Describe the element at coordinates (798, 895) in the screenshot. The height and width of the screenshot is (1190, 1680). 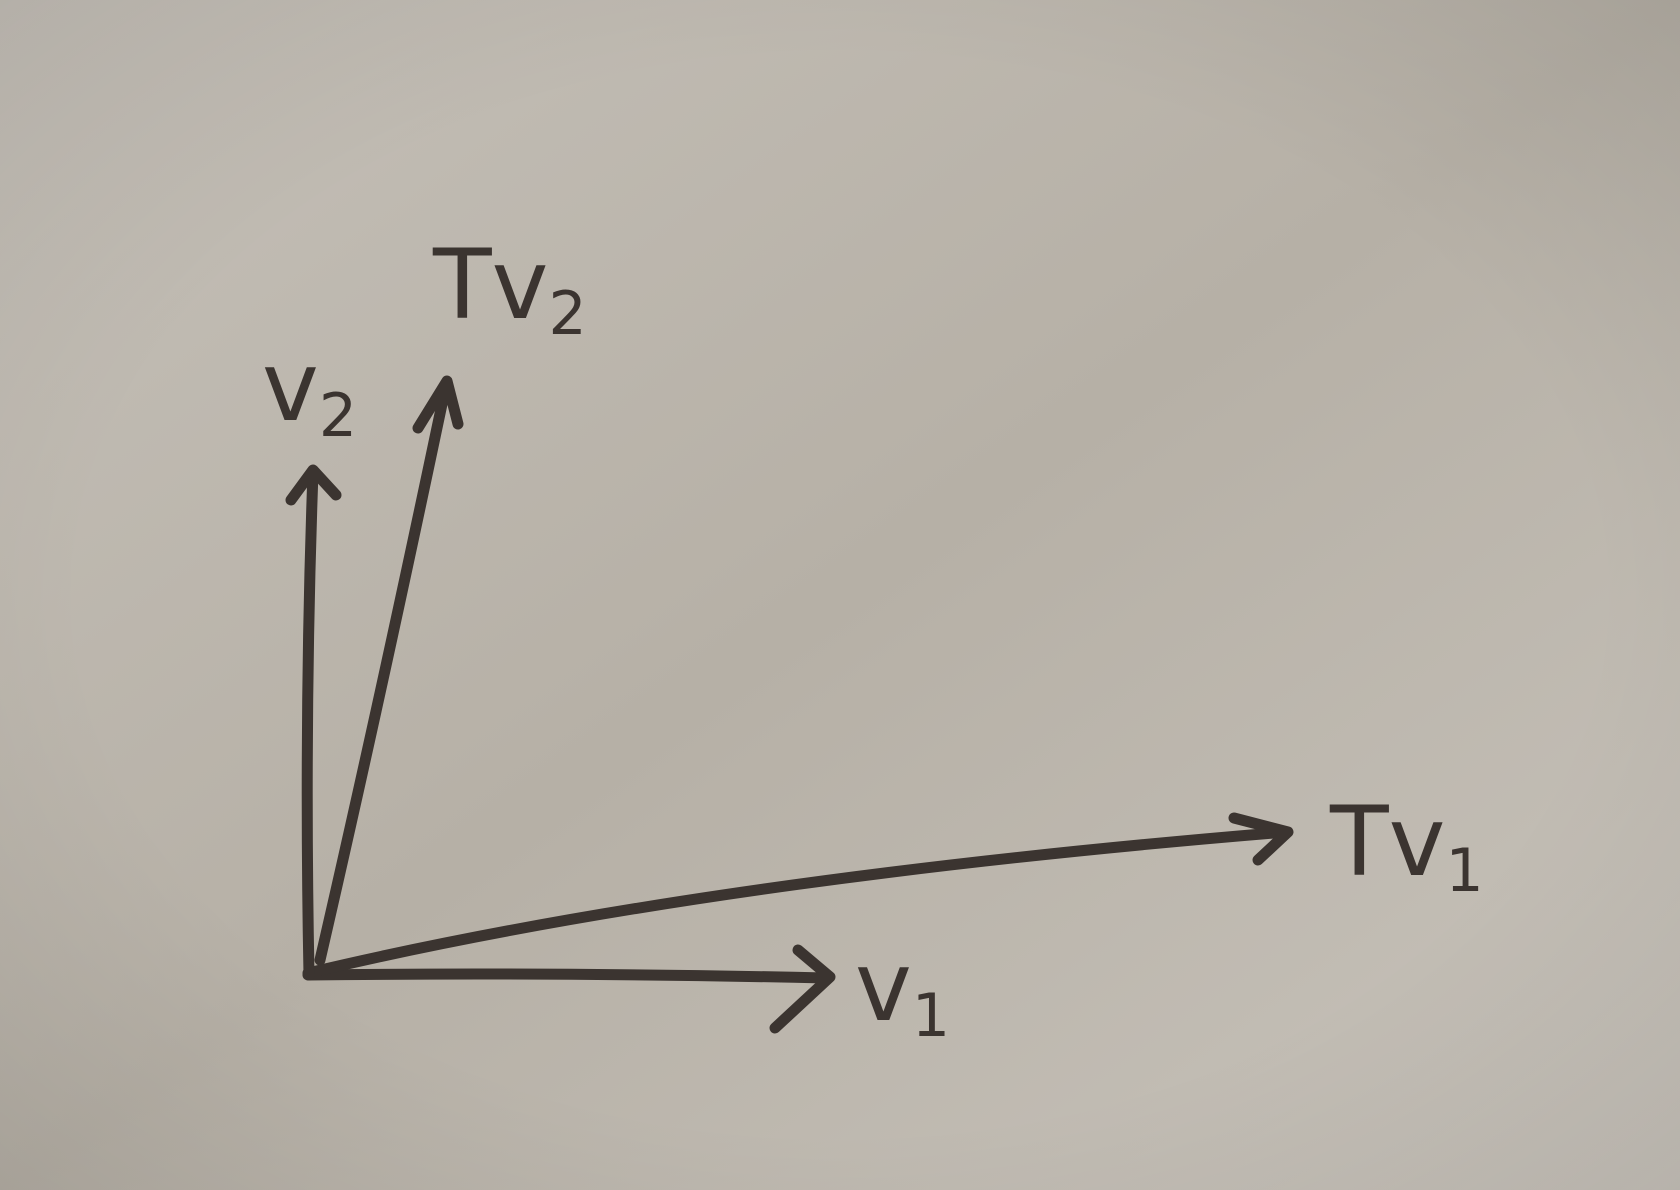
I see `vector-Tv1-arrow` at that location.